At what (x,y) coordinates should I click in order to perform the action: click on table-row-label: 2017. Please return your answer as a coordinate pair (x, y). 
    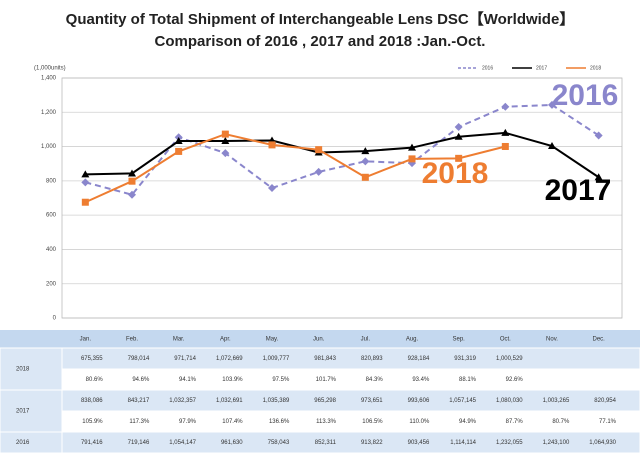
    Looking at the image, I should click on (23, 412).